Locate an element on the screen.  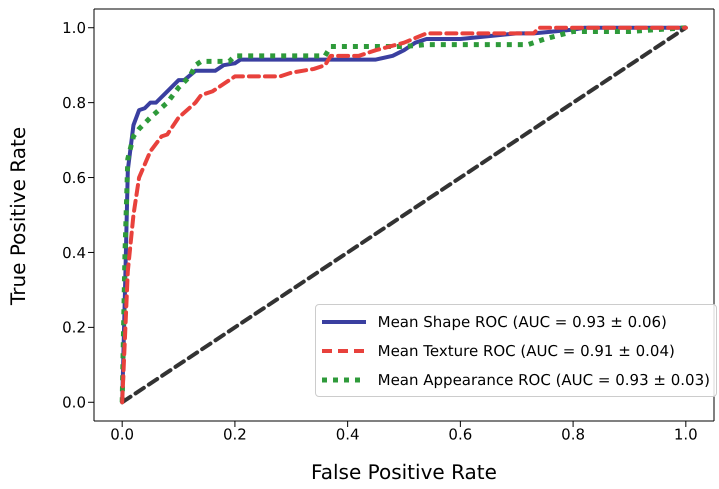
y-tick-label: 0.2 is located at coordinates (74, 327).